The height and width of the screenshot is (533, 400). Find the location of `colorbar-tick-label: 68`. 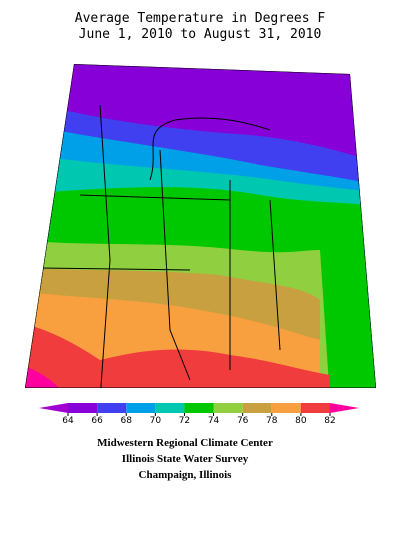

colorbar-tick-label: 68 is located at coordinates (126, 421).